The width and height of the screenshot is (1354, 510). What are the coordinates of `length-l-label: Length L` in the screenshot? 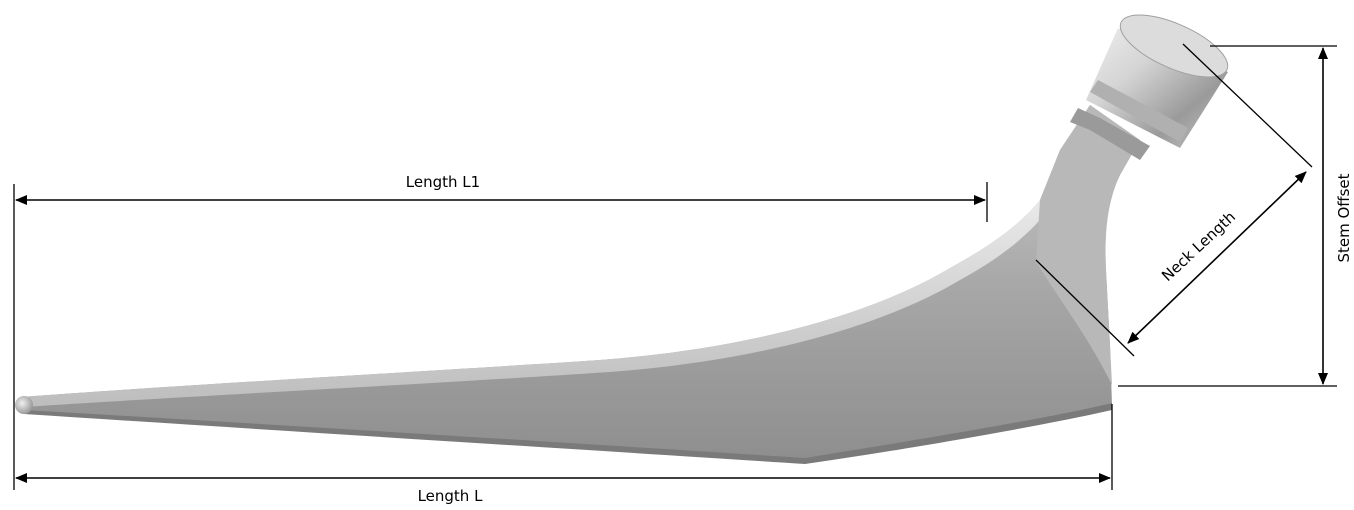 It's located at (451, 496).